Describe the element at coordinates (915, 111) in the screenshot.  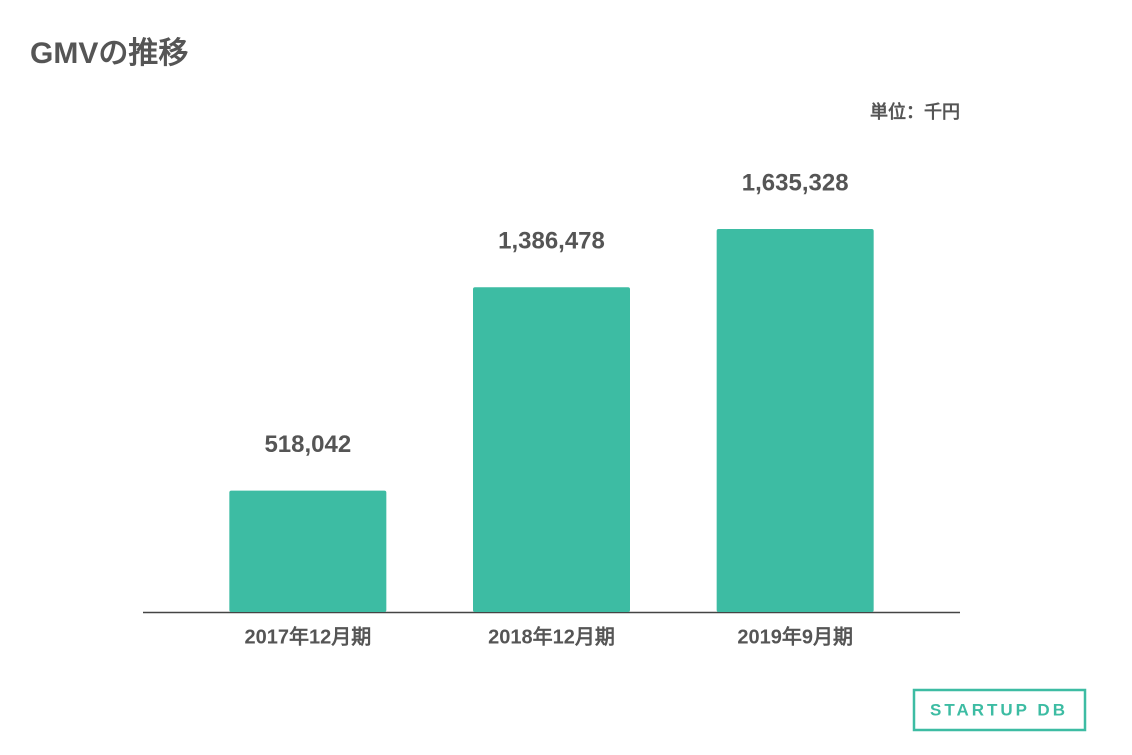
I see `unit-label: 単位：千円` at that location.